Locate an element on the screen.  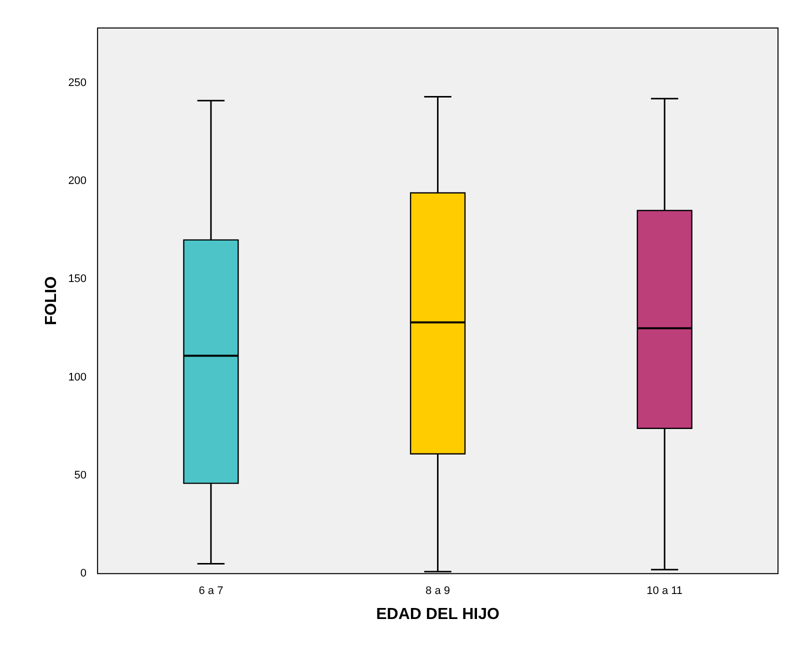
y-tick-label: 150 is located at coordinates (77, 279).